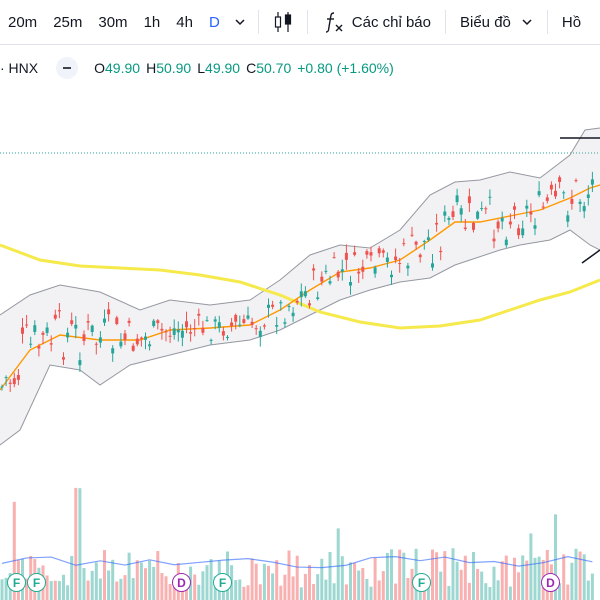 The height and width of the screenshot is (600, 600). Describe the element at coordinates (152, 22) in the screenshot. I see `timeframe-1h: 1h` at that location.